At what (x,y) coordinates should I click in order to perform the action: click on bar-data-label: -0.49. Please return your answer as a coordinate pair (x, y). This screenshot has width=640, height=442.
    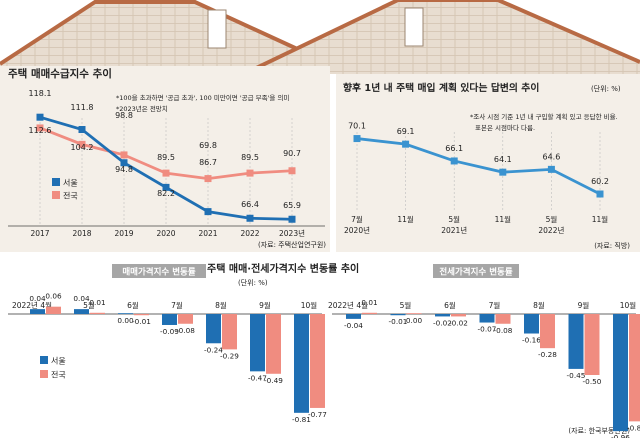
    Looking at the image, I should click on (273, 380).